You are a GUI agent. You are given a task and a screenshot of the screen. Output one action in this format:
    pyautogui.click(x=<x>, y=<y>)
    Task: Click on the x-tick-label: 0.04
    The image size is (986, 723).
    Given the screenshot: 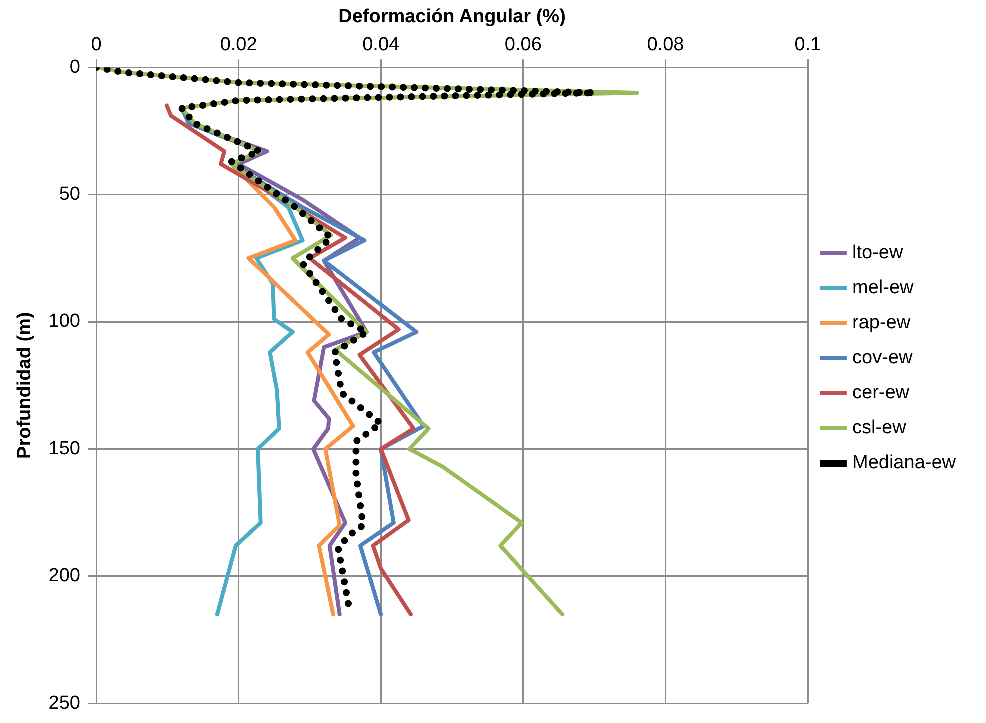 What is the action you would take?
    pyautogui.click(x=381, y=45)
    